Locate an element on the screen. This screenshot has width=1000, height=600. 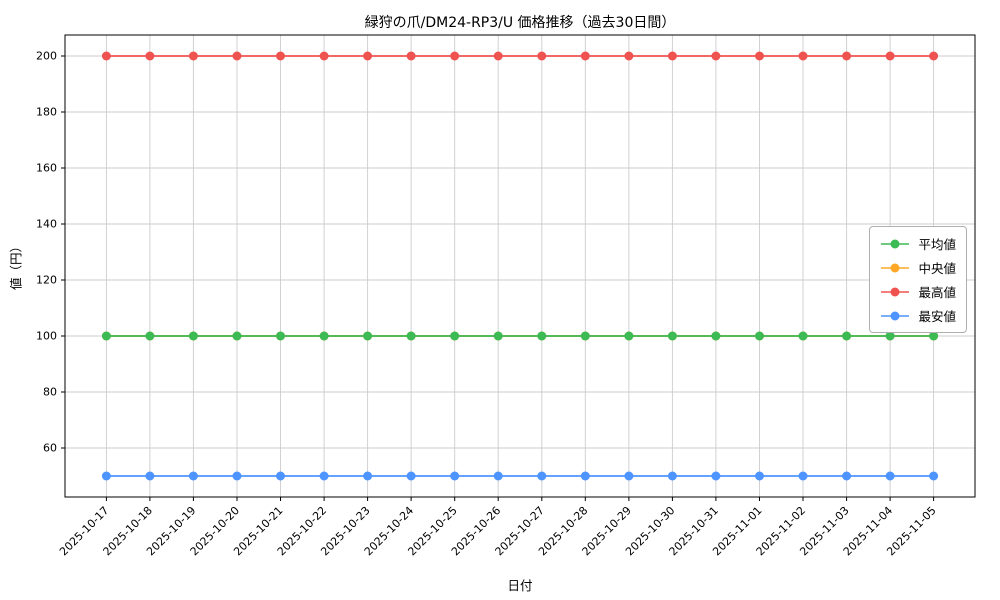
x-axis-label: 日付 is located at coordinates (520, 585).